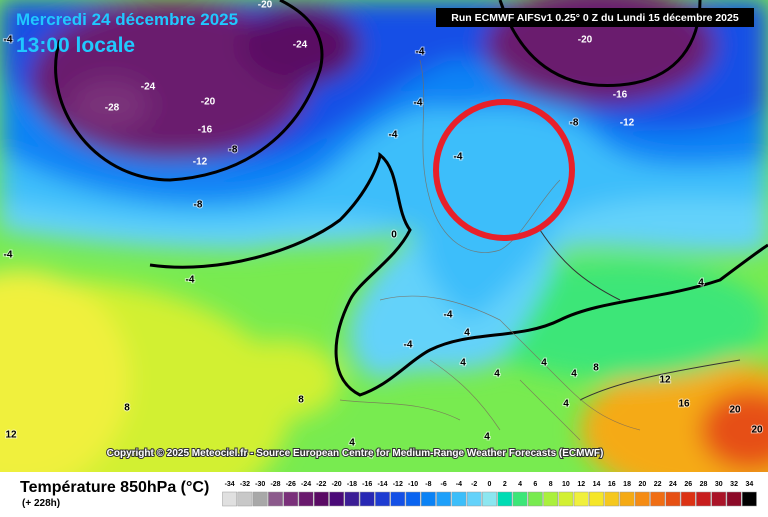 This screenshot has height=517, width=768. Describe the element at coordinates (321, 484) in the screenshot. I see `scale-tick-label: -22` at that location.